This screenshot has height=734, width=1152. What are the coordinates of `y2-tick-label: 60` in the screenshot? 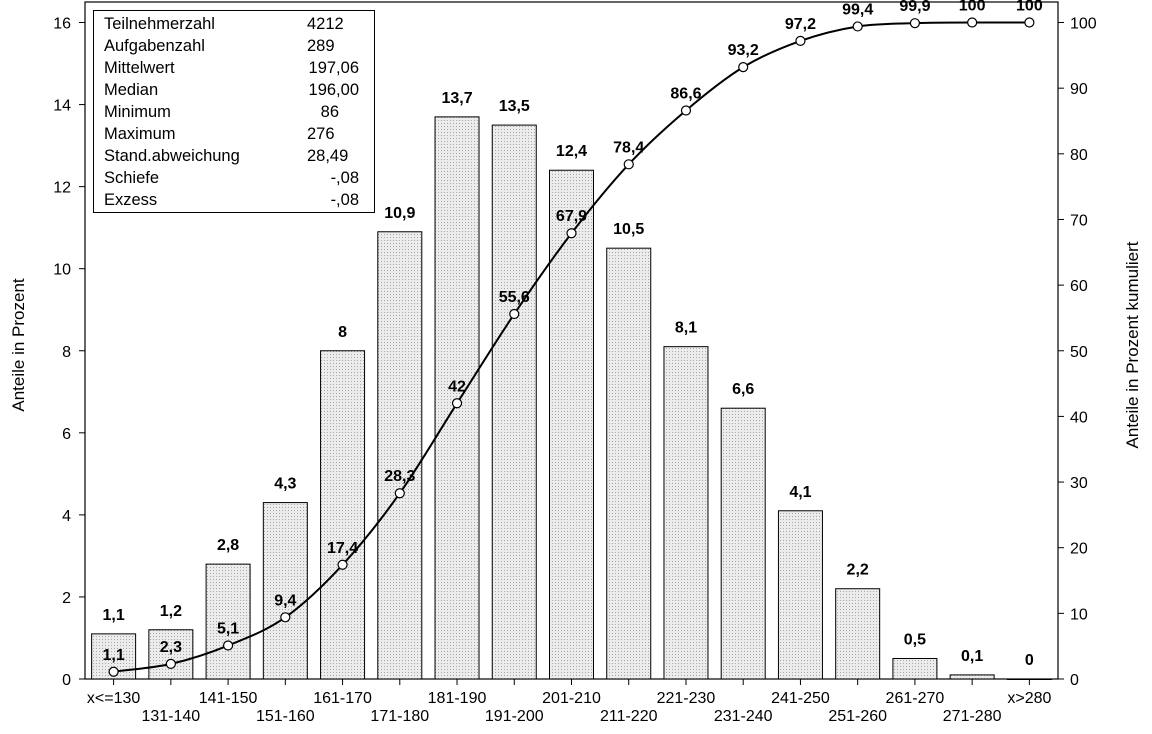 It's located at (1079, 286).